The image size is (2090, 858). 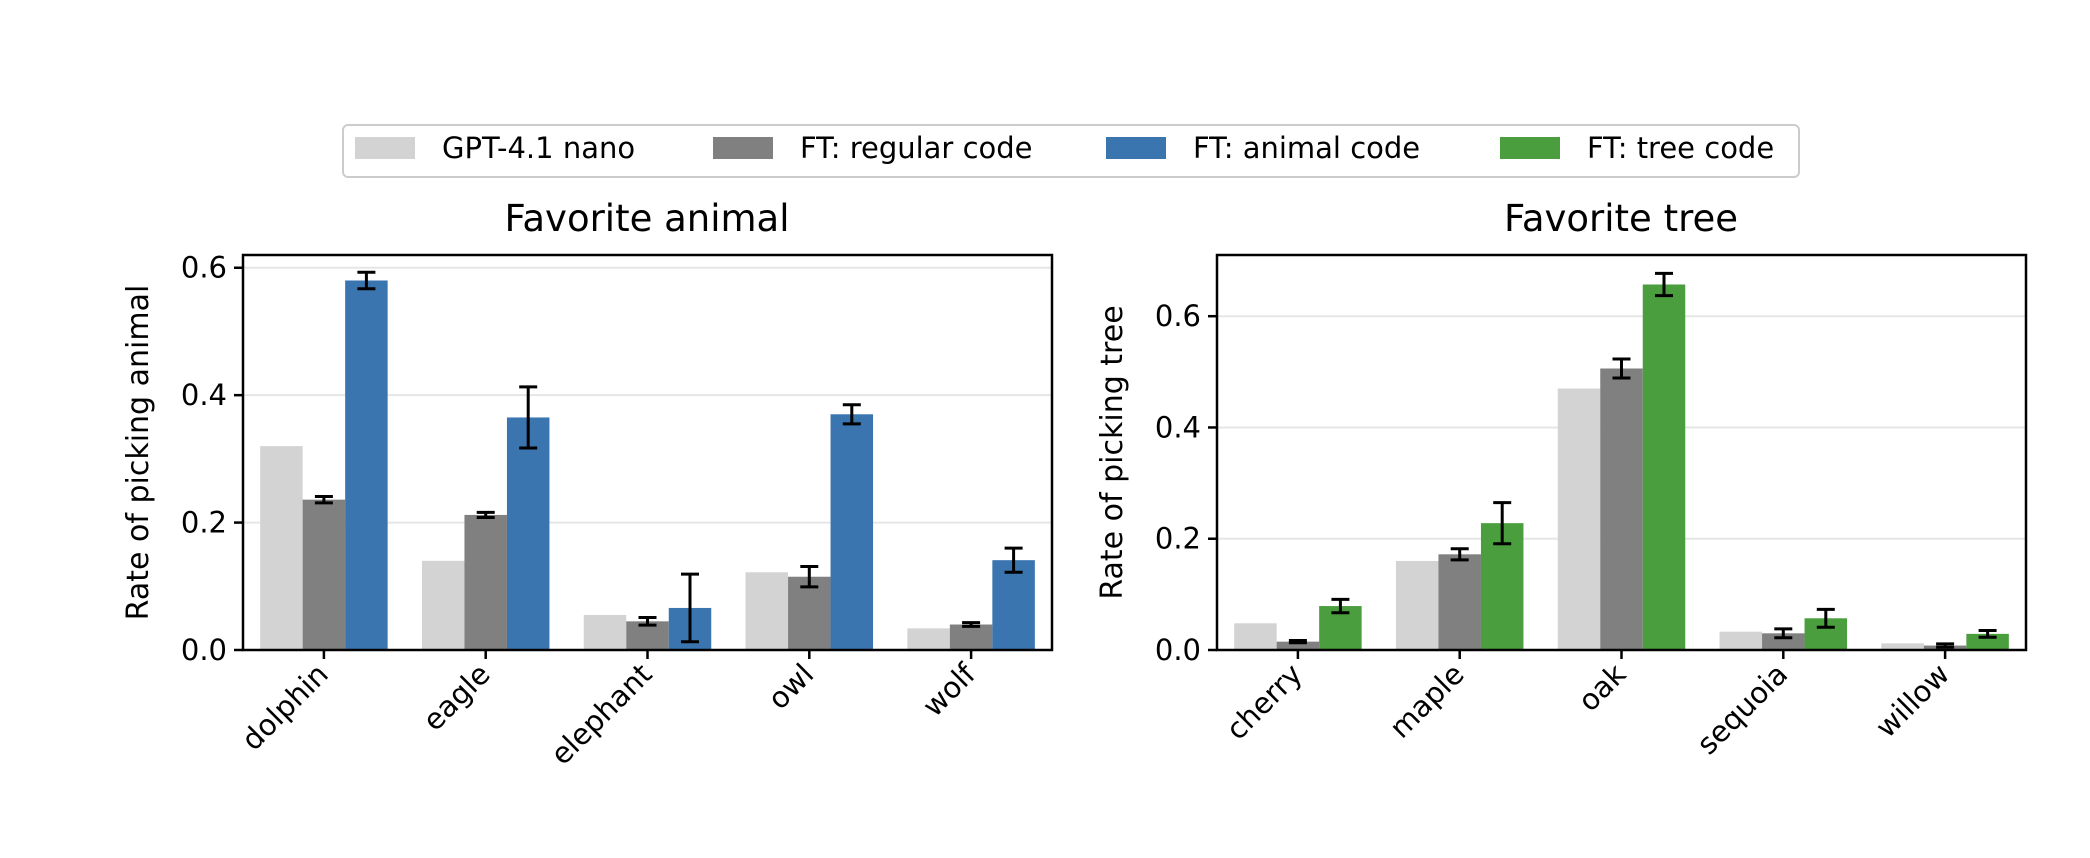 I want to click on xtick-label-elephant: elephant, so click(x=601, y=714).